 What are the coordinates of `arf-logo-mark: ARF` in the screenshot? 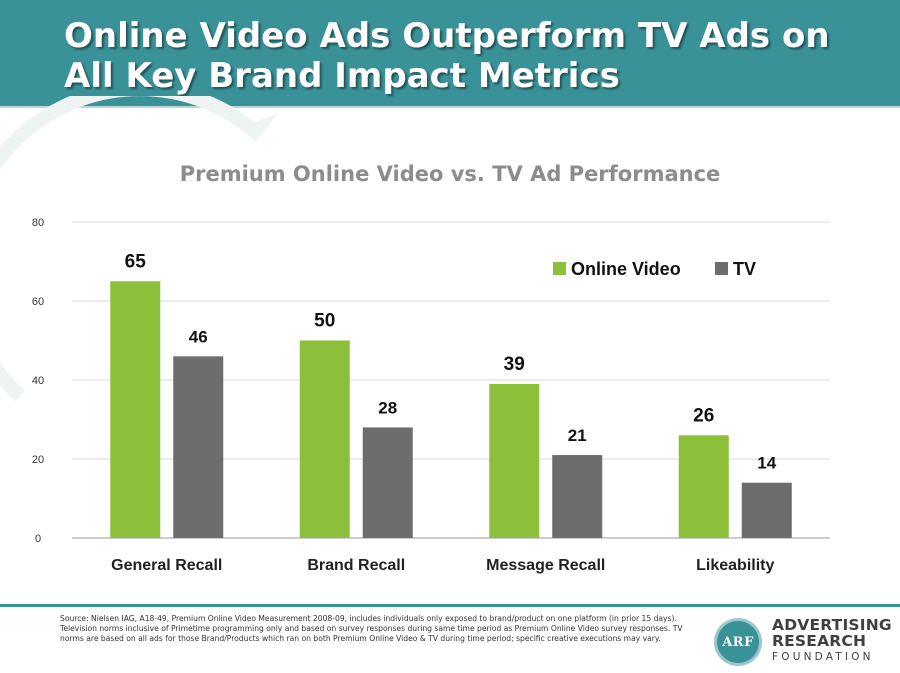 It's located at (738, 642).